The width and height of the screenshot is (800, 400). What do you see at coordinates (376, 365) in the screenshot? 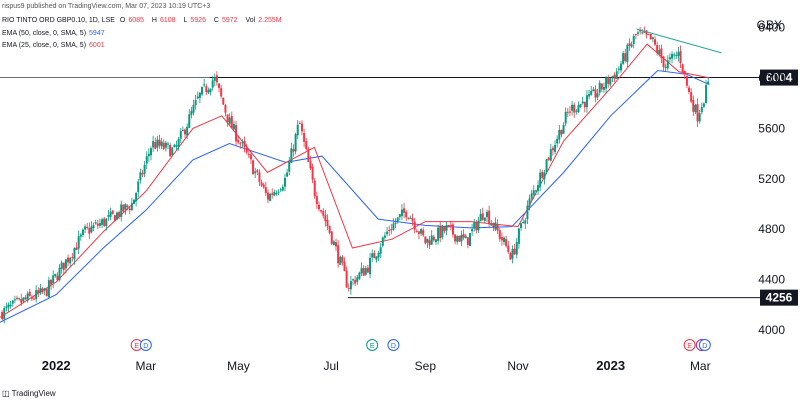
I see `x-axis: 2022 Mar May Jul Sep Nov 2023 Mar` at bounding box center [376, 365].